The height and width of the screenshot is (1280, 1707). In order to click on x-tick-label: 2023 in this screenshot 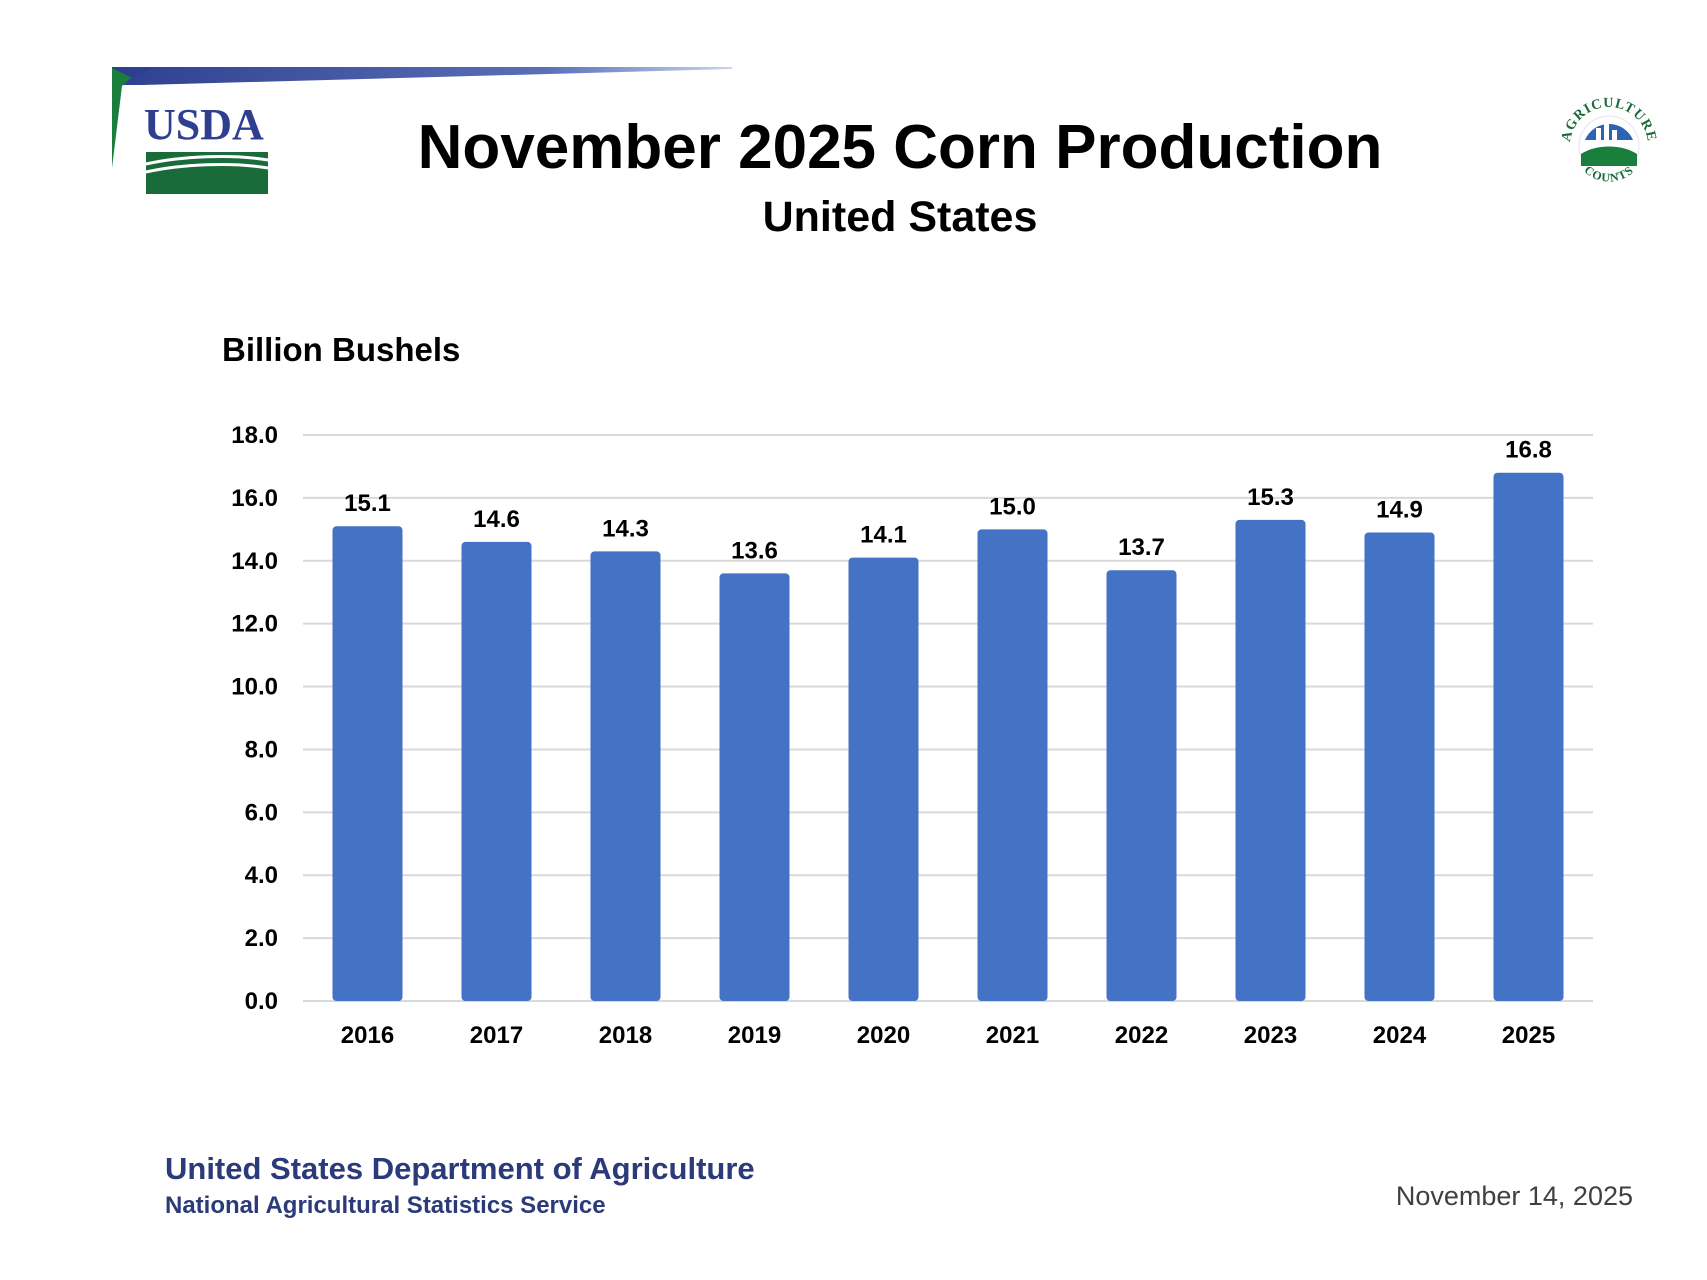, I will do `click(1270, 1035)`.